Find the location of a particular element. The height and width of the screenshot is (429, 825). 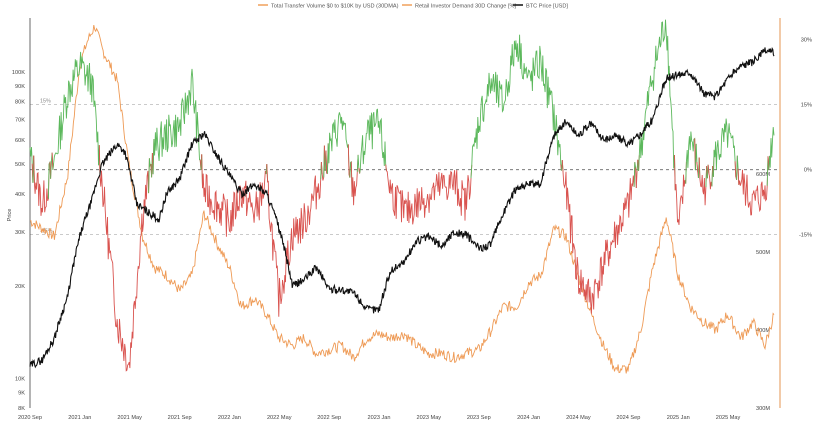

left-tick-label: 9K is located at coordinates (21, 393).